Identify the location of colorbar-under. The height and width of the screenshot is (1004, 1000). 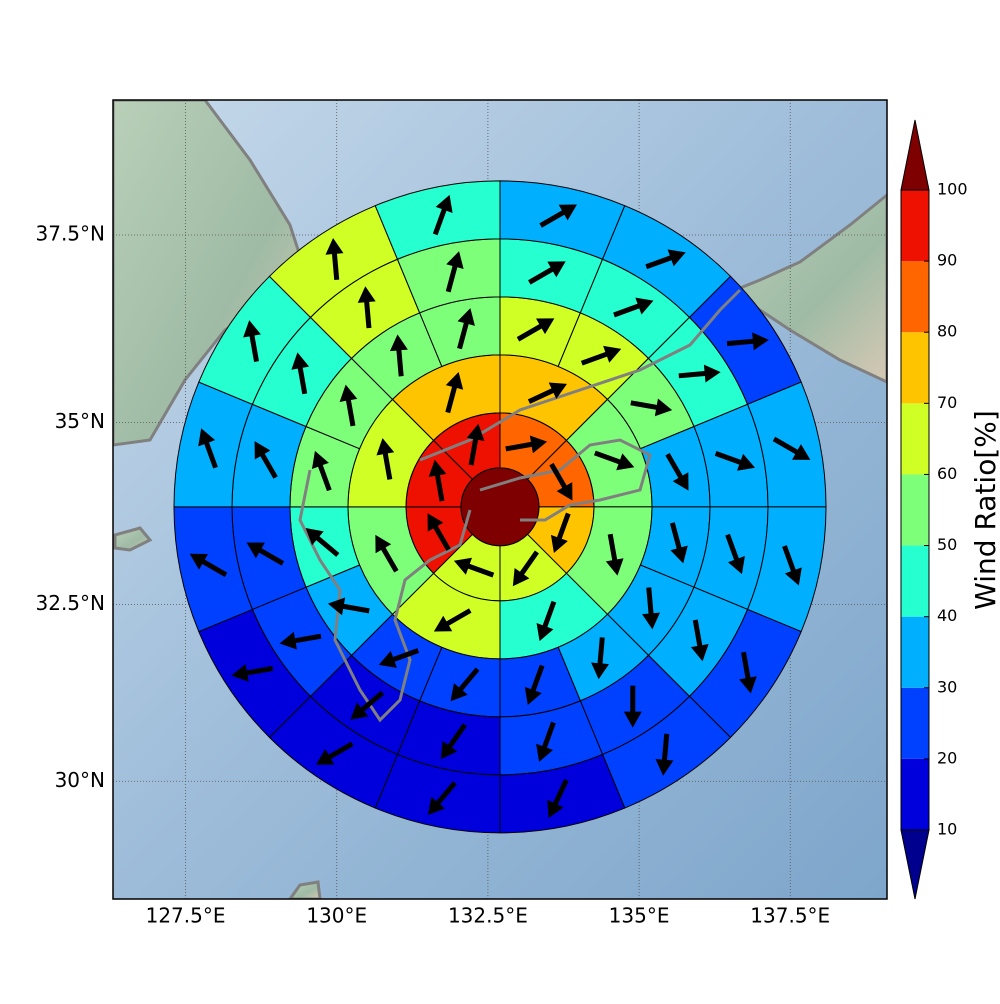
(915, 864).